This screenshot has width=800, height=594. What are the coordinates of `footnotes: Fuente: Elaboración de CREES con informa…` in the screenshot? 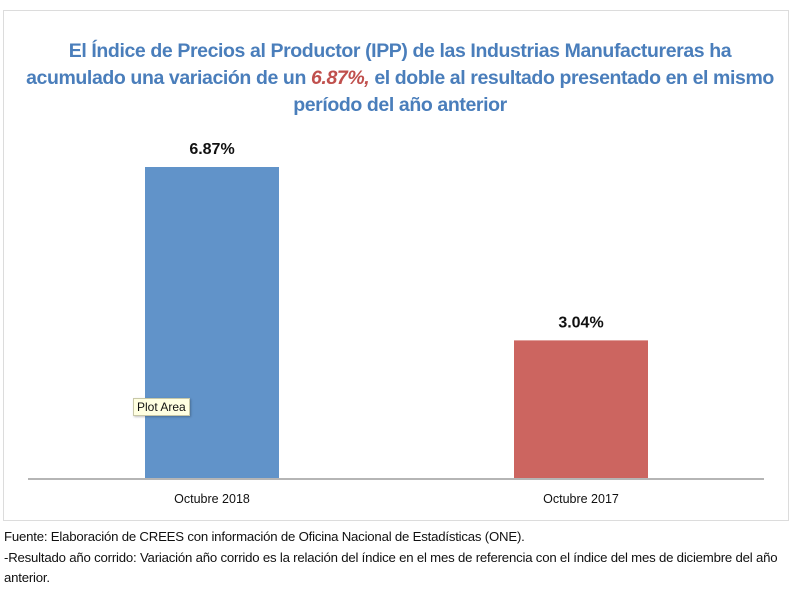 It's located at (401, 558).